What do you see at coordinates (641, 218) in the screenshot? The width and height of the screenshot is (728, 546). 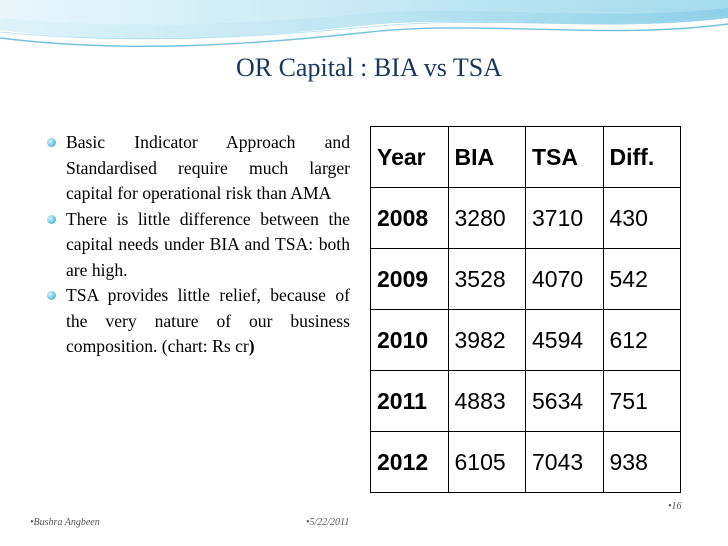 I see `diff-cell: 430` at bounding box center [641, 218].